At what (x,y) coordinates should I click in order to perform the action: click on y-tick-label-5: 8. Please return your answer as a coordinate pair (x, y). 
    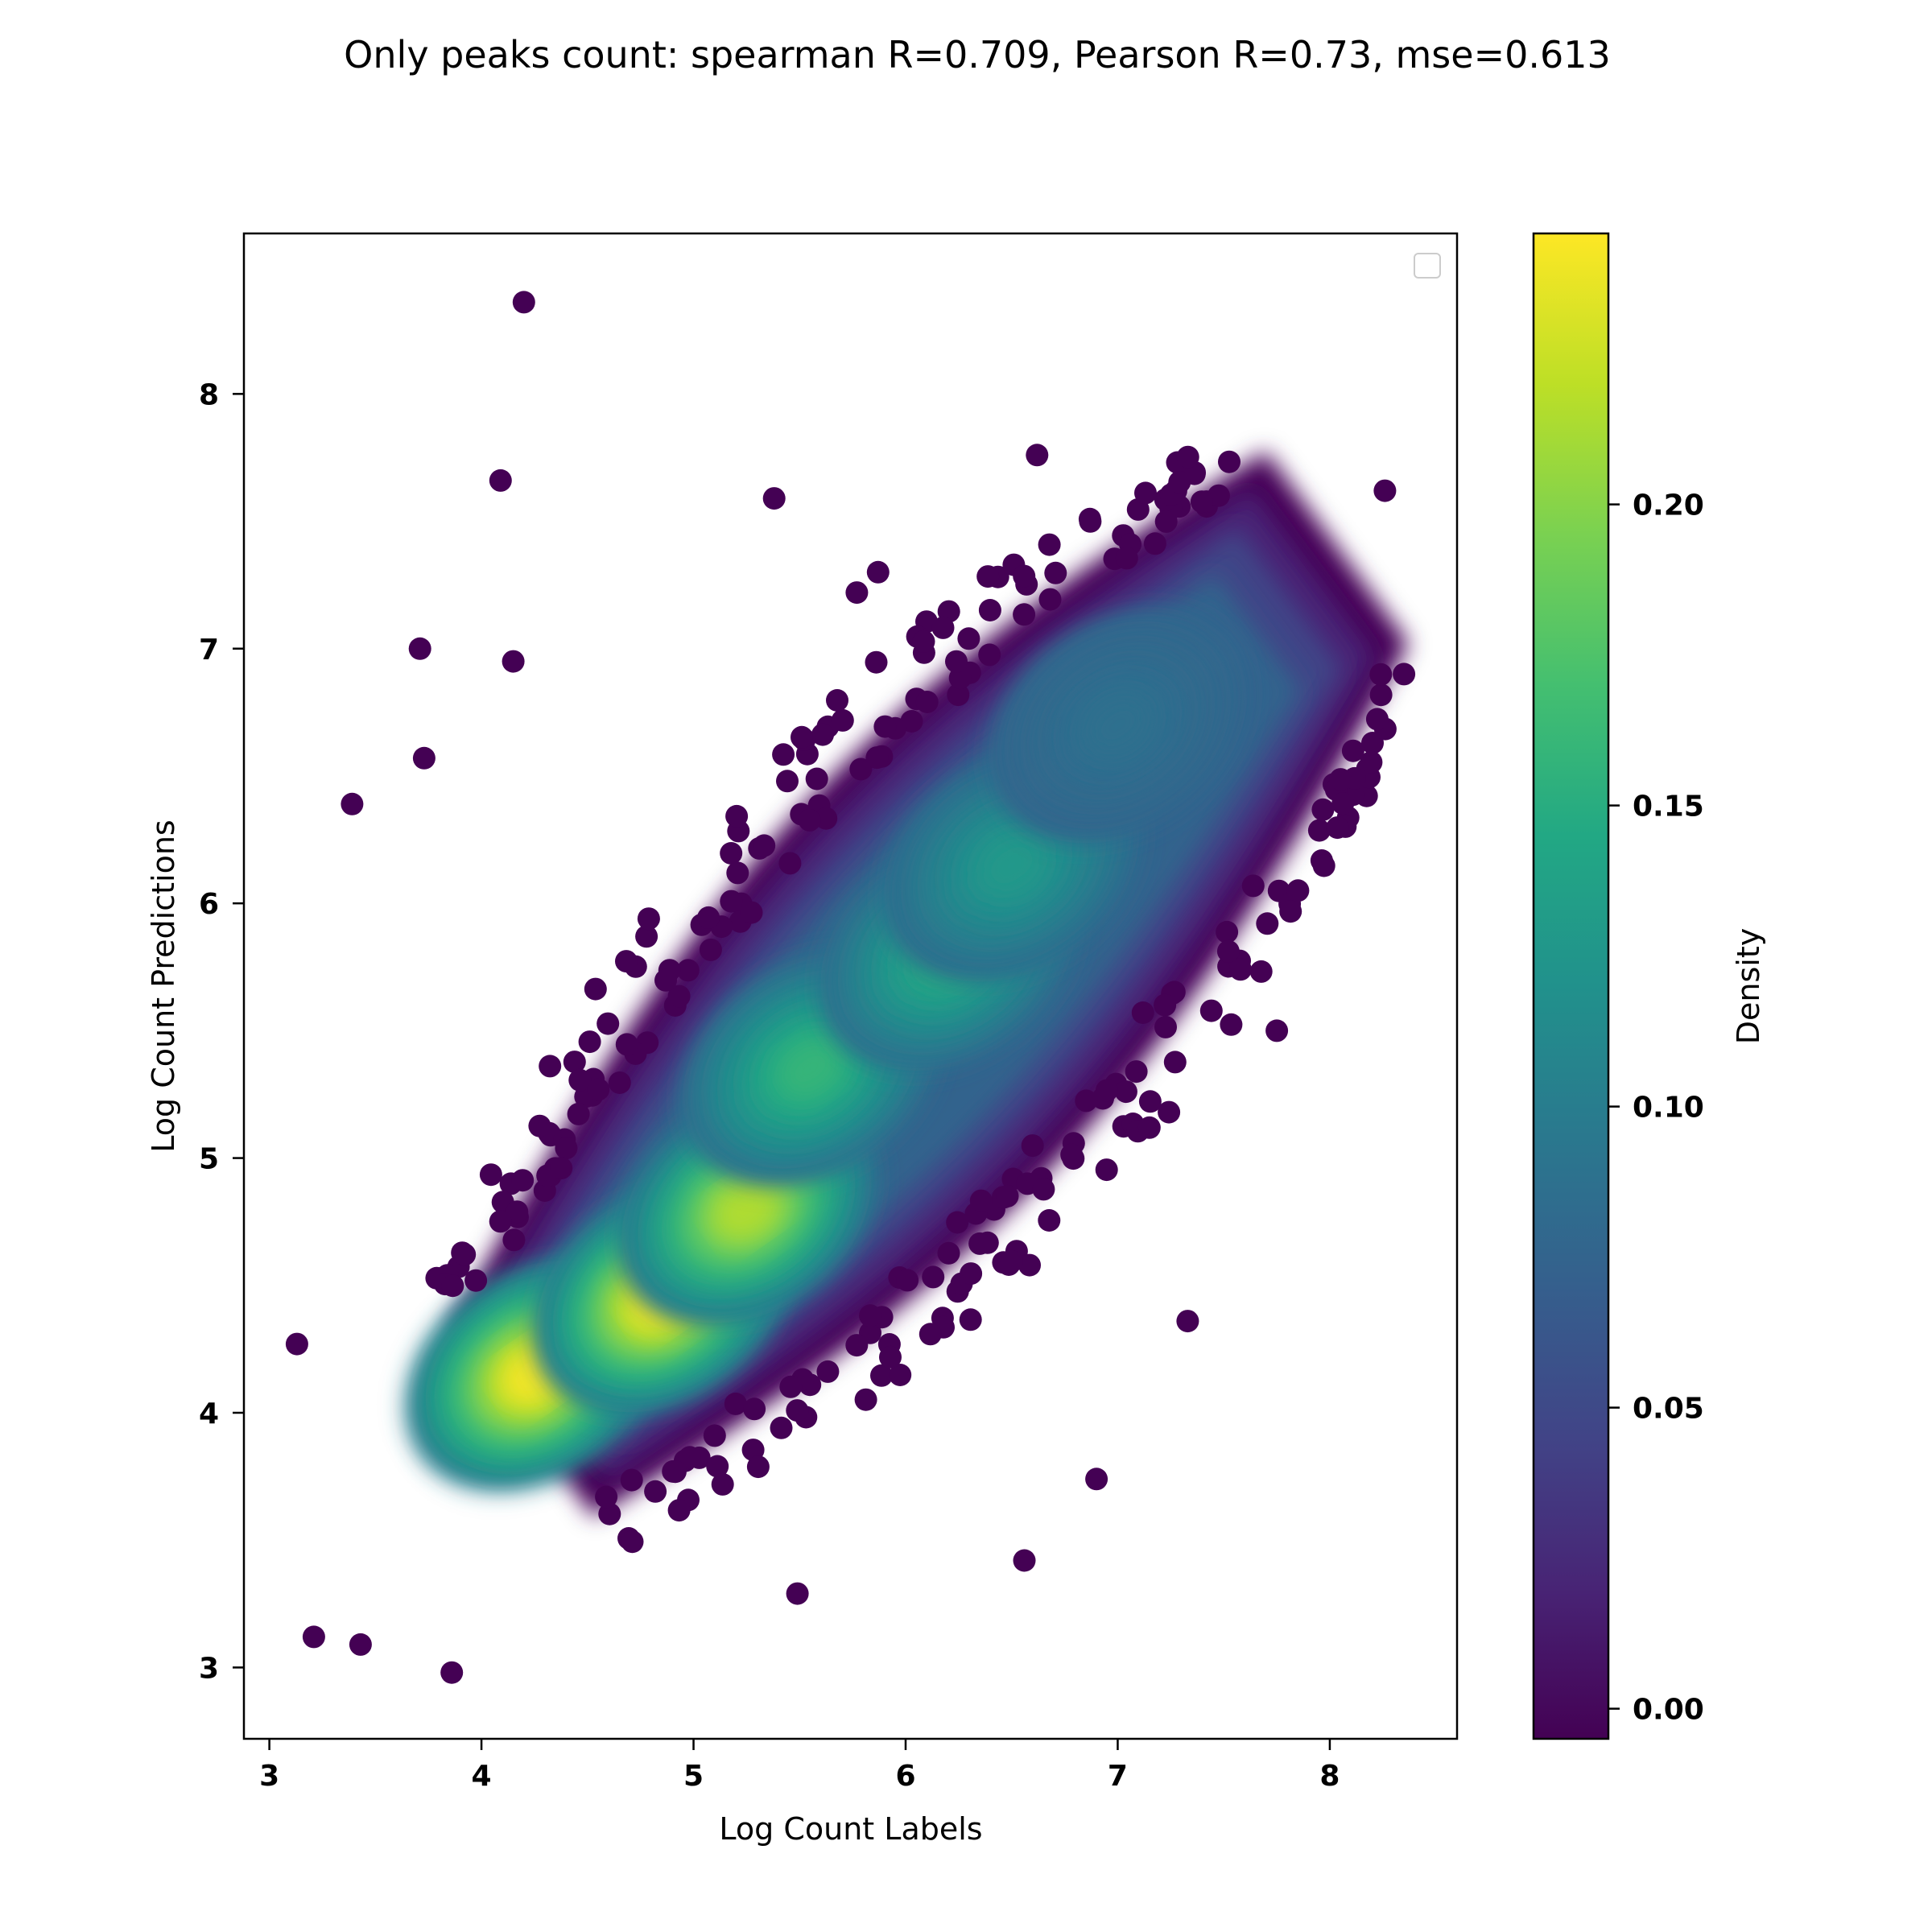
    Looking at the image, I should click on (209, 394).